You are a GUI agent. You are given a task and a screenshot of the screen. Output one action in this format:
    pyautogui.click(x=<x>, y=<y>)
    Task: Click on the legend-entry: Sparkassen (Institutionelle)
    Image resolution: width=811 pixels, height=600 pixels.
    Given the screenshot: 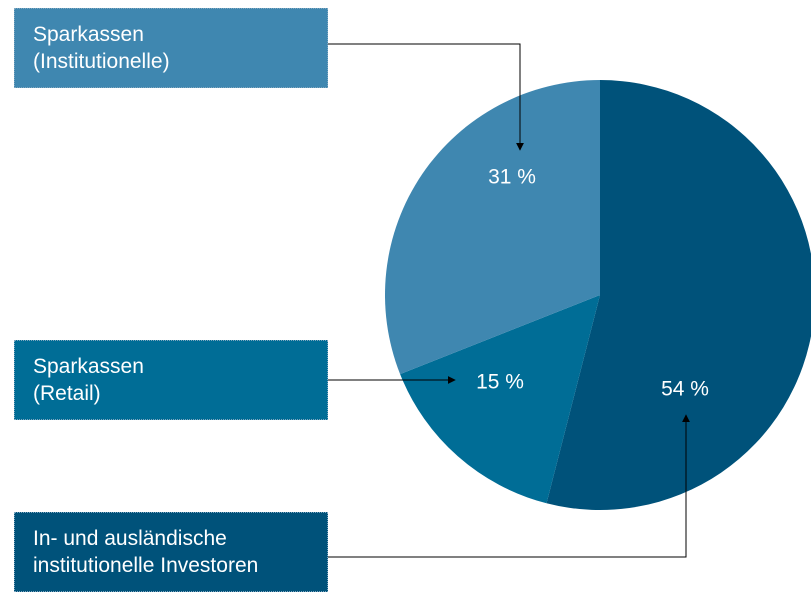 What is the action you would take?
    pyautogui.click(x=171, y=48)
    